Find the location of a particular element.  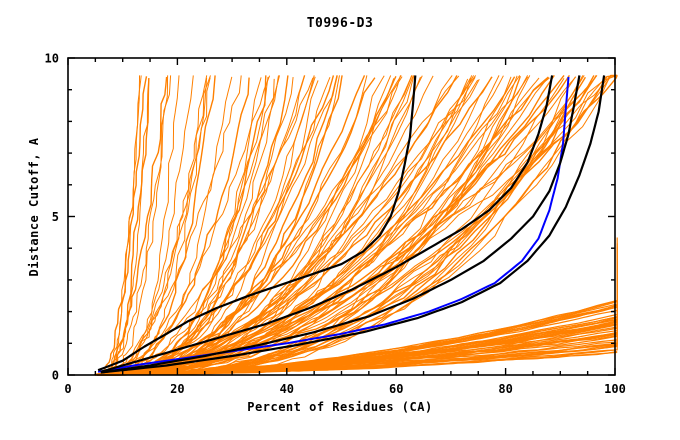

x-tick-label: 20 is located at coordinates (177, 389).